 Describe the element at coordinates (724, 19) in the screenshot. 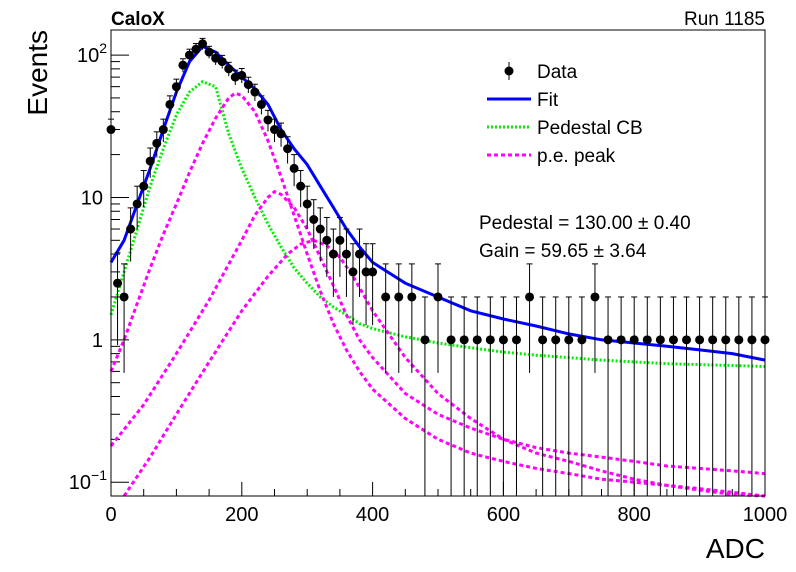

I see `run-label: Run 1185` at that location.